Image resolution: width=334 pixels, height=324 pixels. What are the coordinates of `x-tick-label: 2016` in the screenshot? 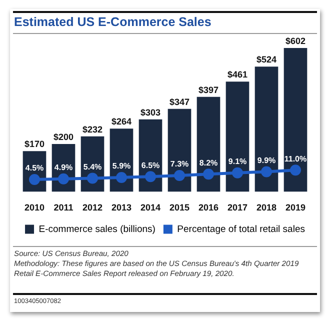 It's located at (208, 207).